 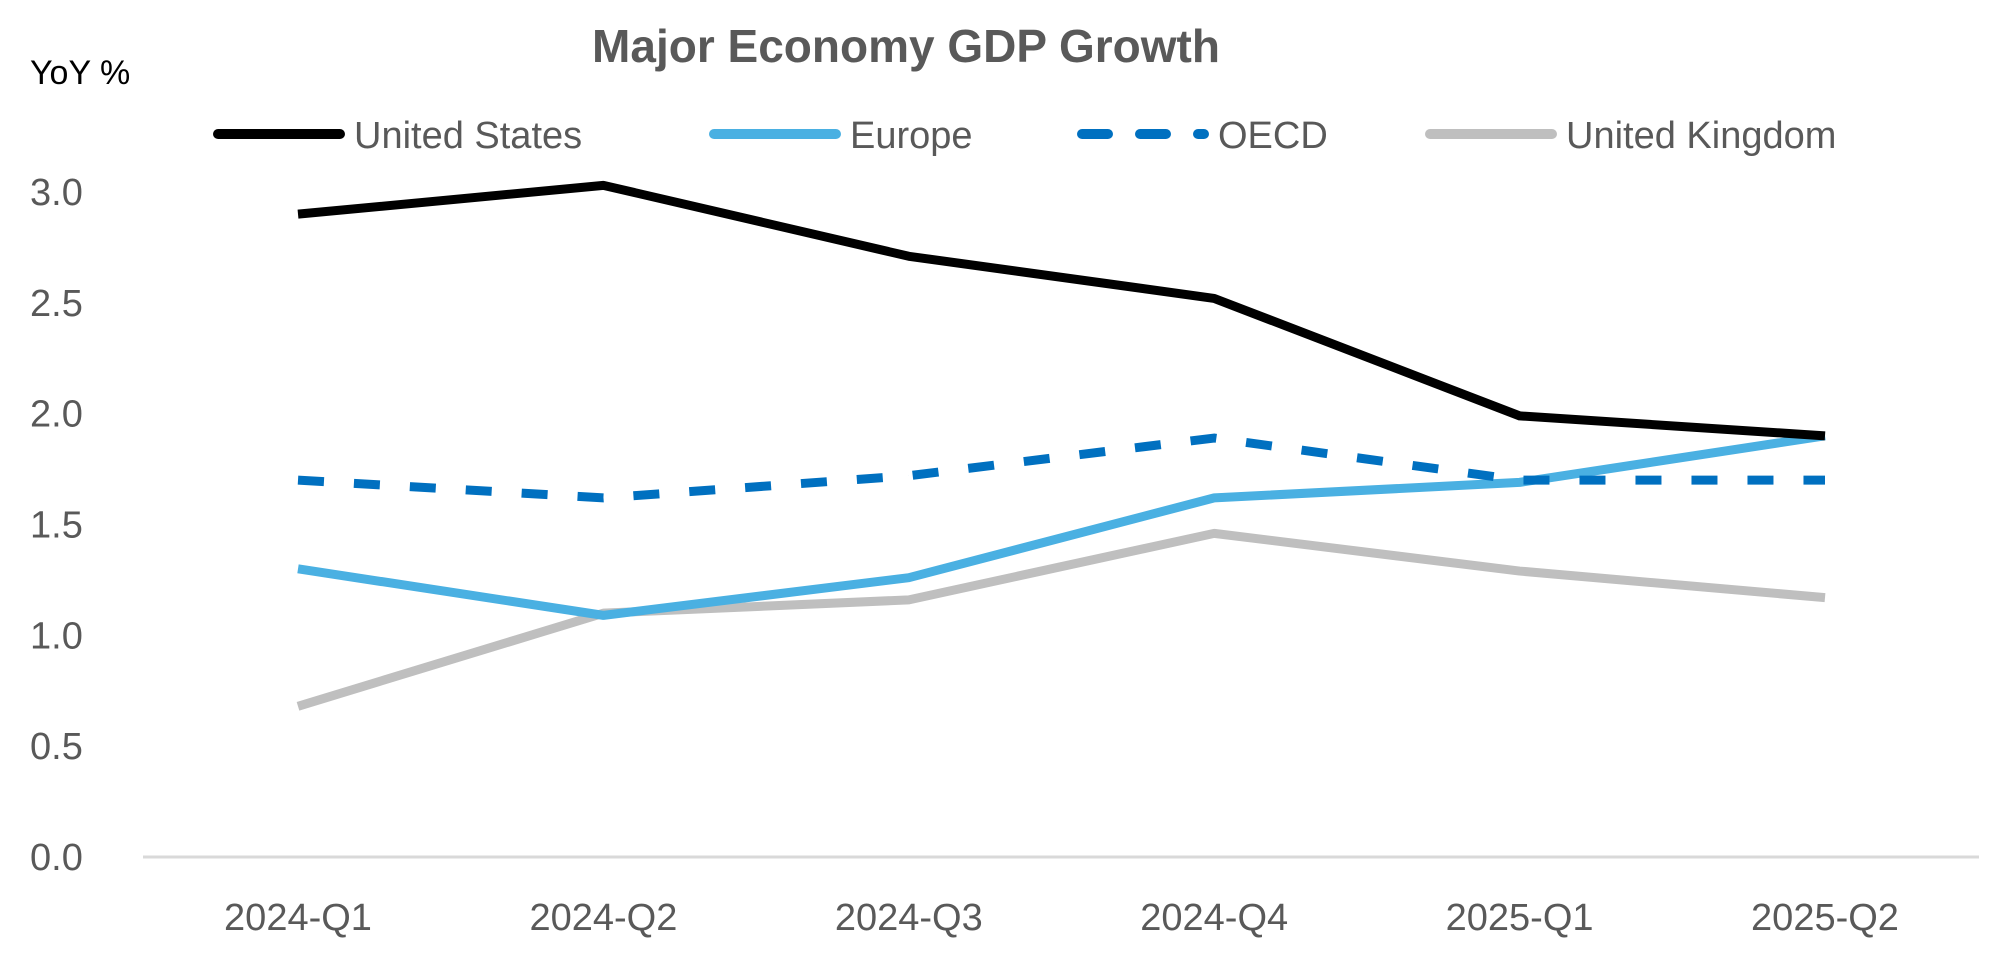 I want to click on y-axis: 0.0 0.5 1.0 1.5 2.0 2.5 3.0, so click(x=56, y=525).